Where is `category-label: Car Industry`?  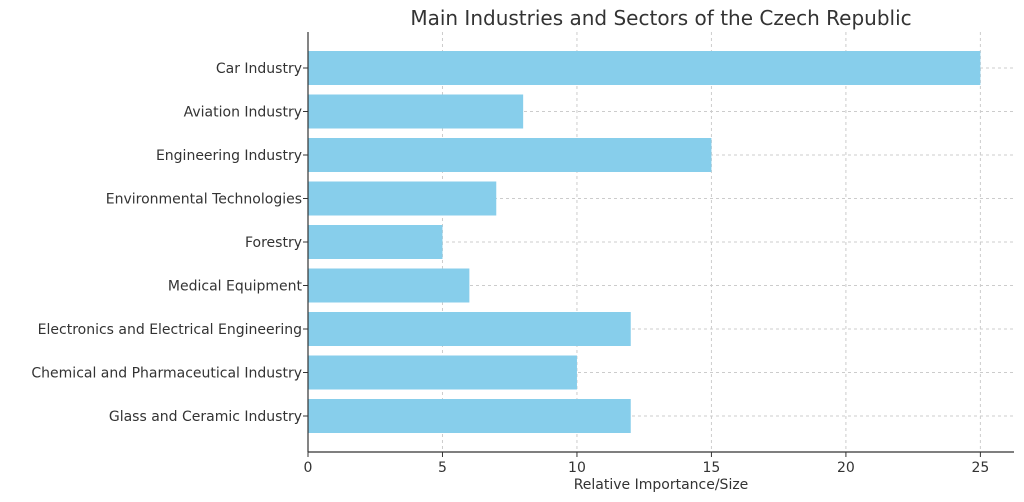
category-label: Car Industry is located at coordinates (259, 69).